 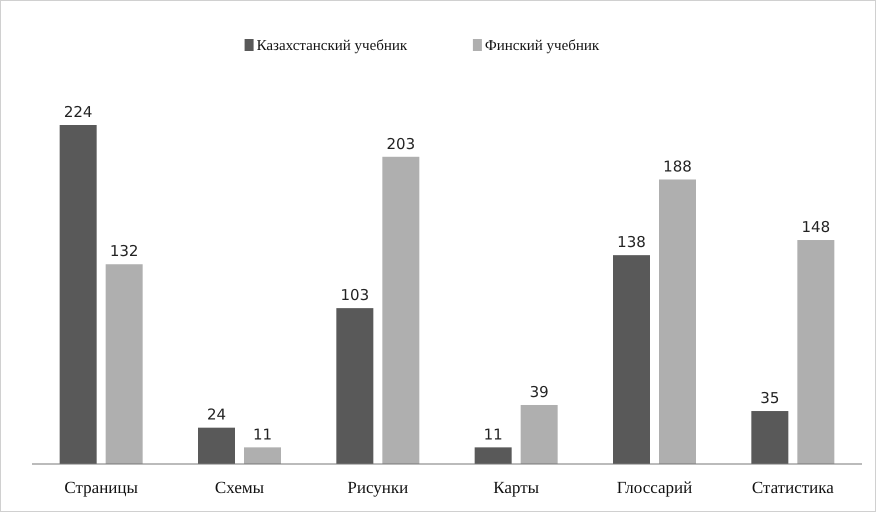 I want to click on x-tick-label: Статистика, so click(x=793, y=487).